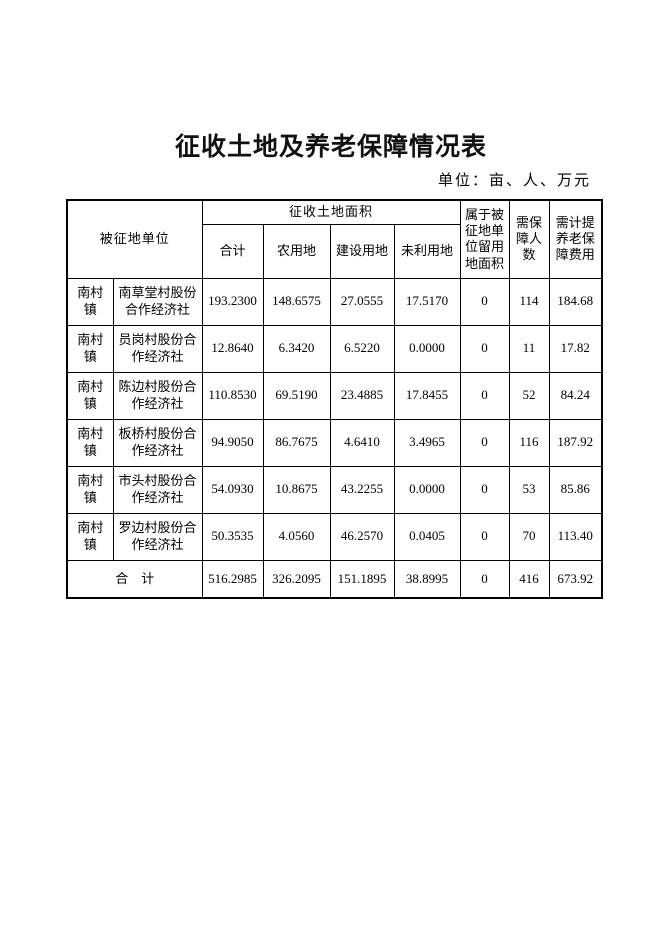  Describe the element at coordinates (362, 395) in the screenshot. I see `construction-cell: 23.4885` at that location.